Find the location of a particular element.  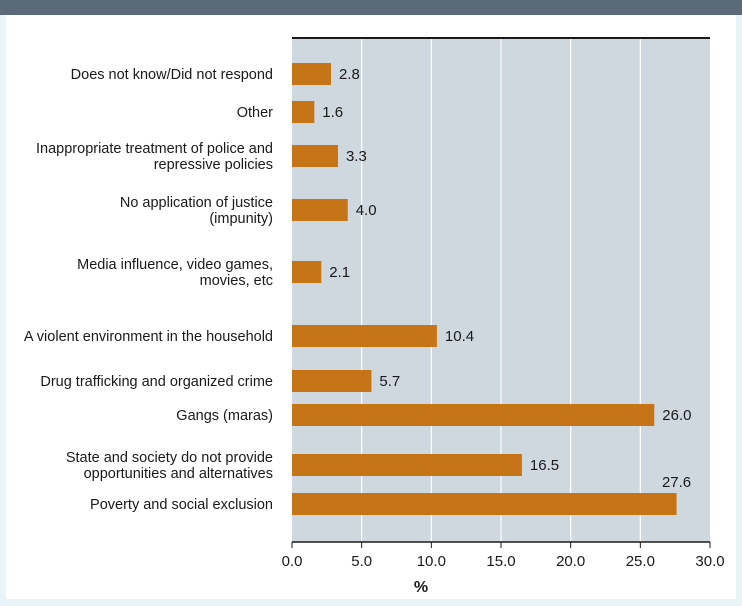

bar-value-label: 10.4 is located at coordinates (459, 336).